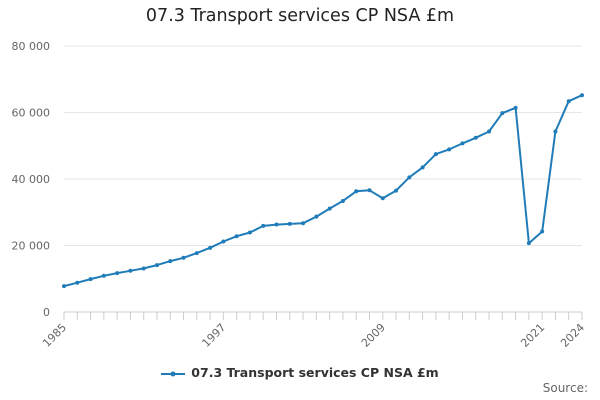 Image resolution: width=600 pixels, height=400 pixels. I want to click on x-tick-label: 1997, so click(214, 335).